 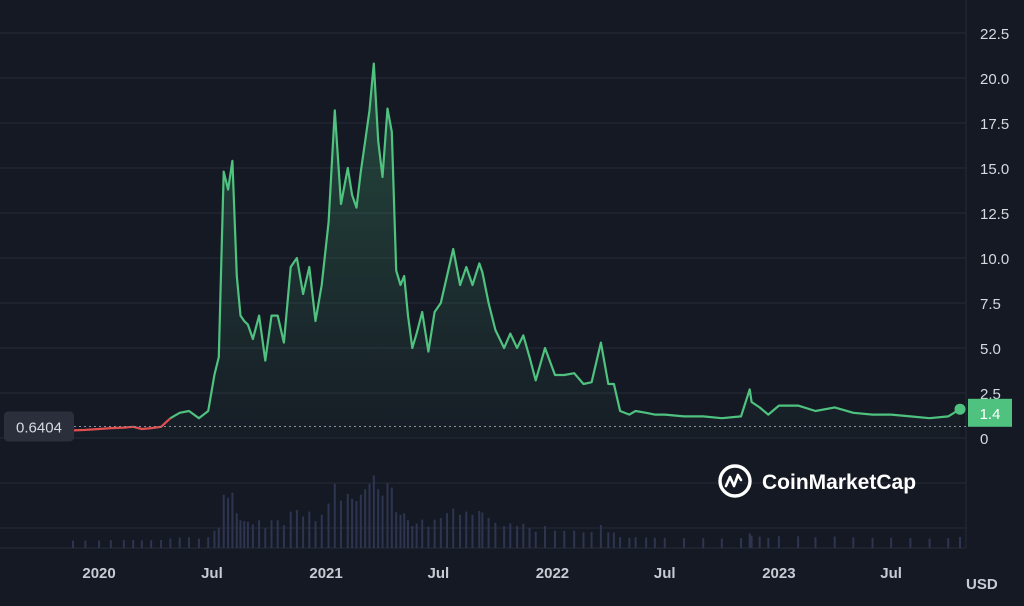 I want to click on y-tick-label: 10.0, so click(x=994, y=259).